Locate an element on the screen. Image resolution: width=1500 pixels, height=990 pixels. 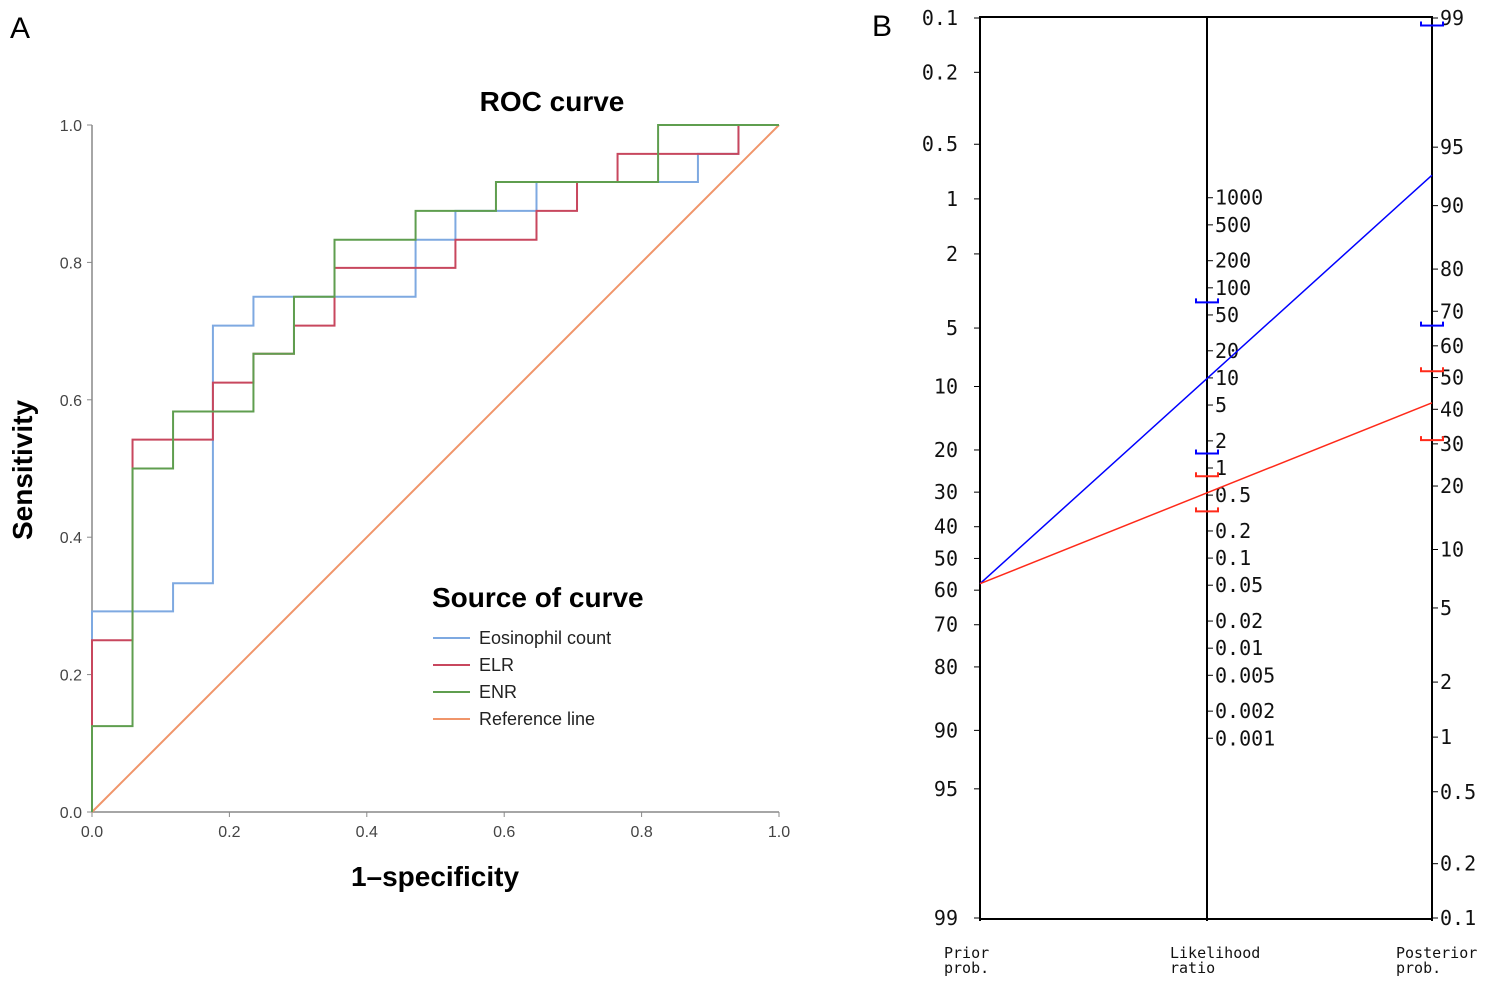
legend-label: Reference line is located at coordinates (537, 719).